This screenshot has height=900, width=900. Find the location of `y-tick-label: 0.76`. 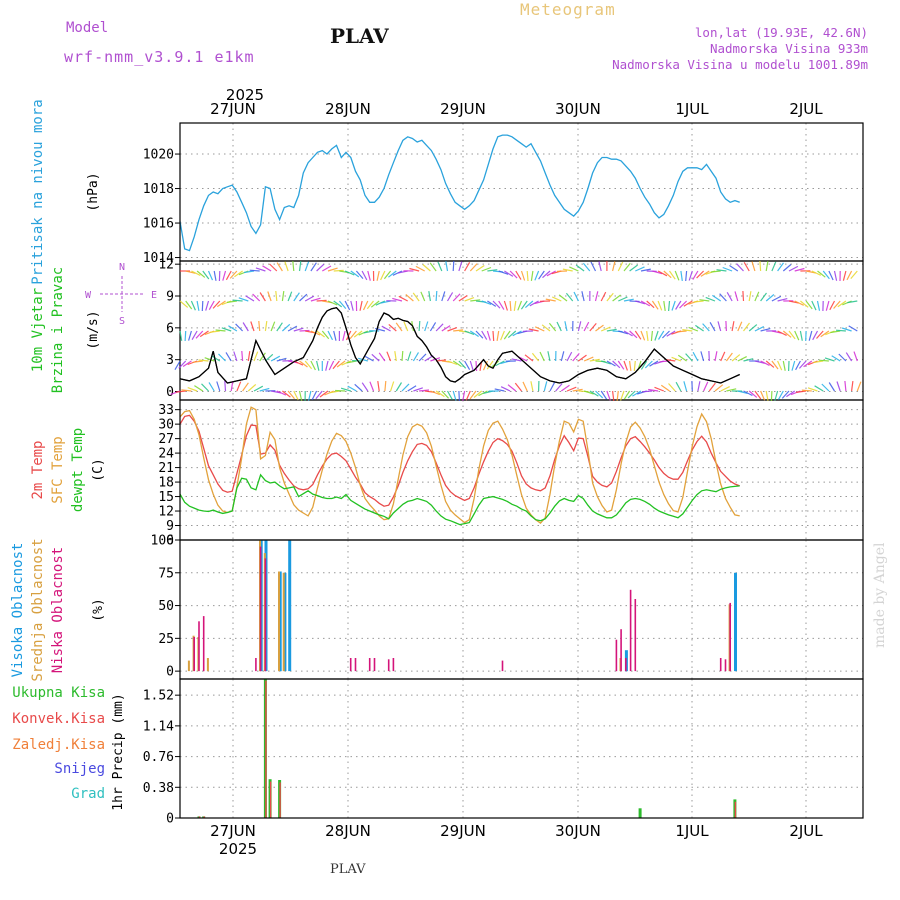

y-tick-label: 0.76 is located at coordinates (158, 757).